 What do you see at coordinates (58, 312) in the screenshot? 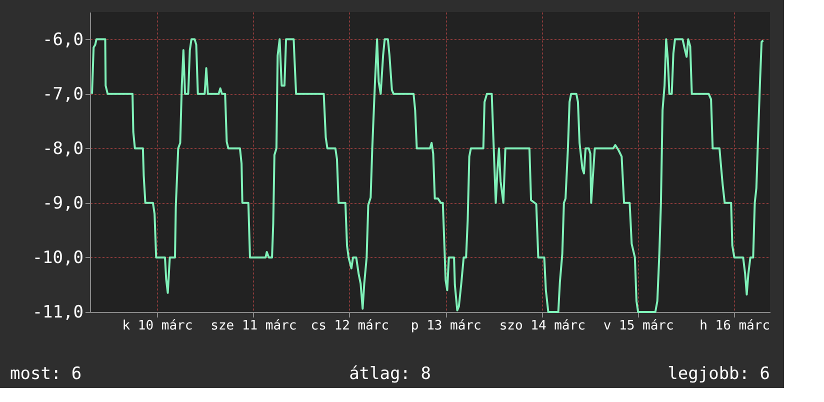
I see `y-tick-label: -11,0` at bounding box center [58, 312].